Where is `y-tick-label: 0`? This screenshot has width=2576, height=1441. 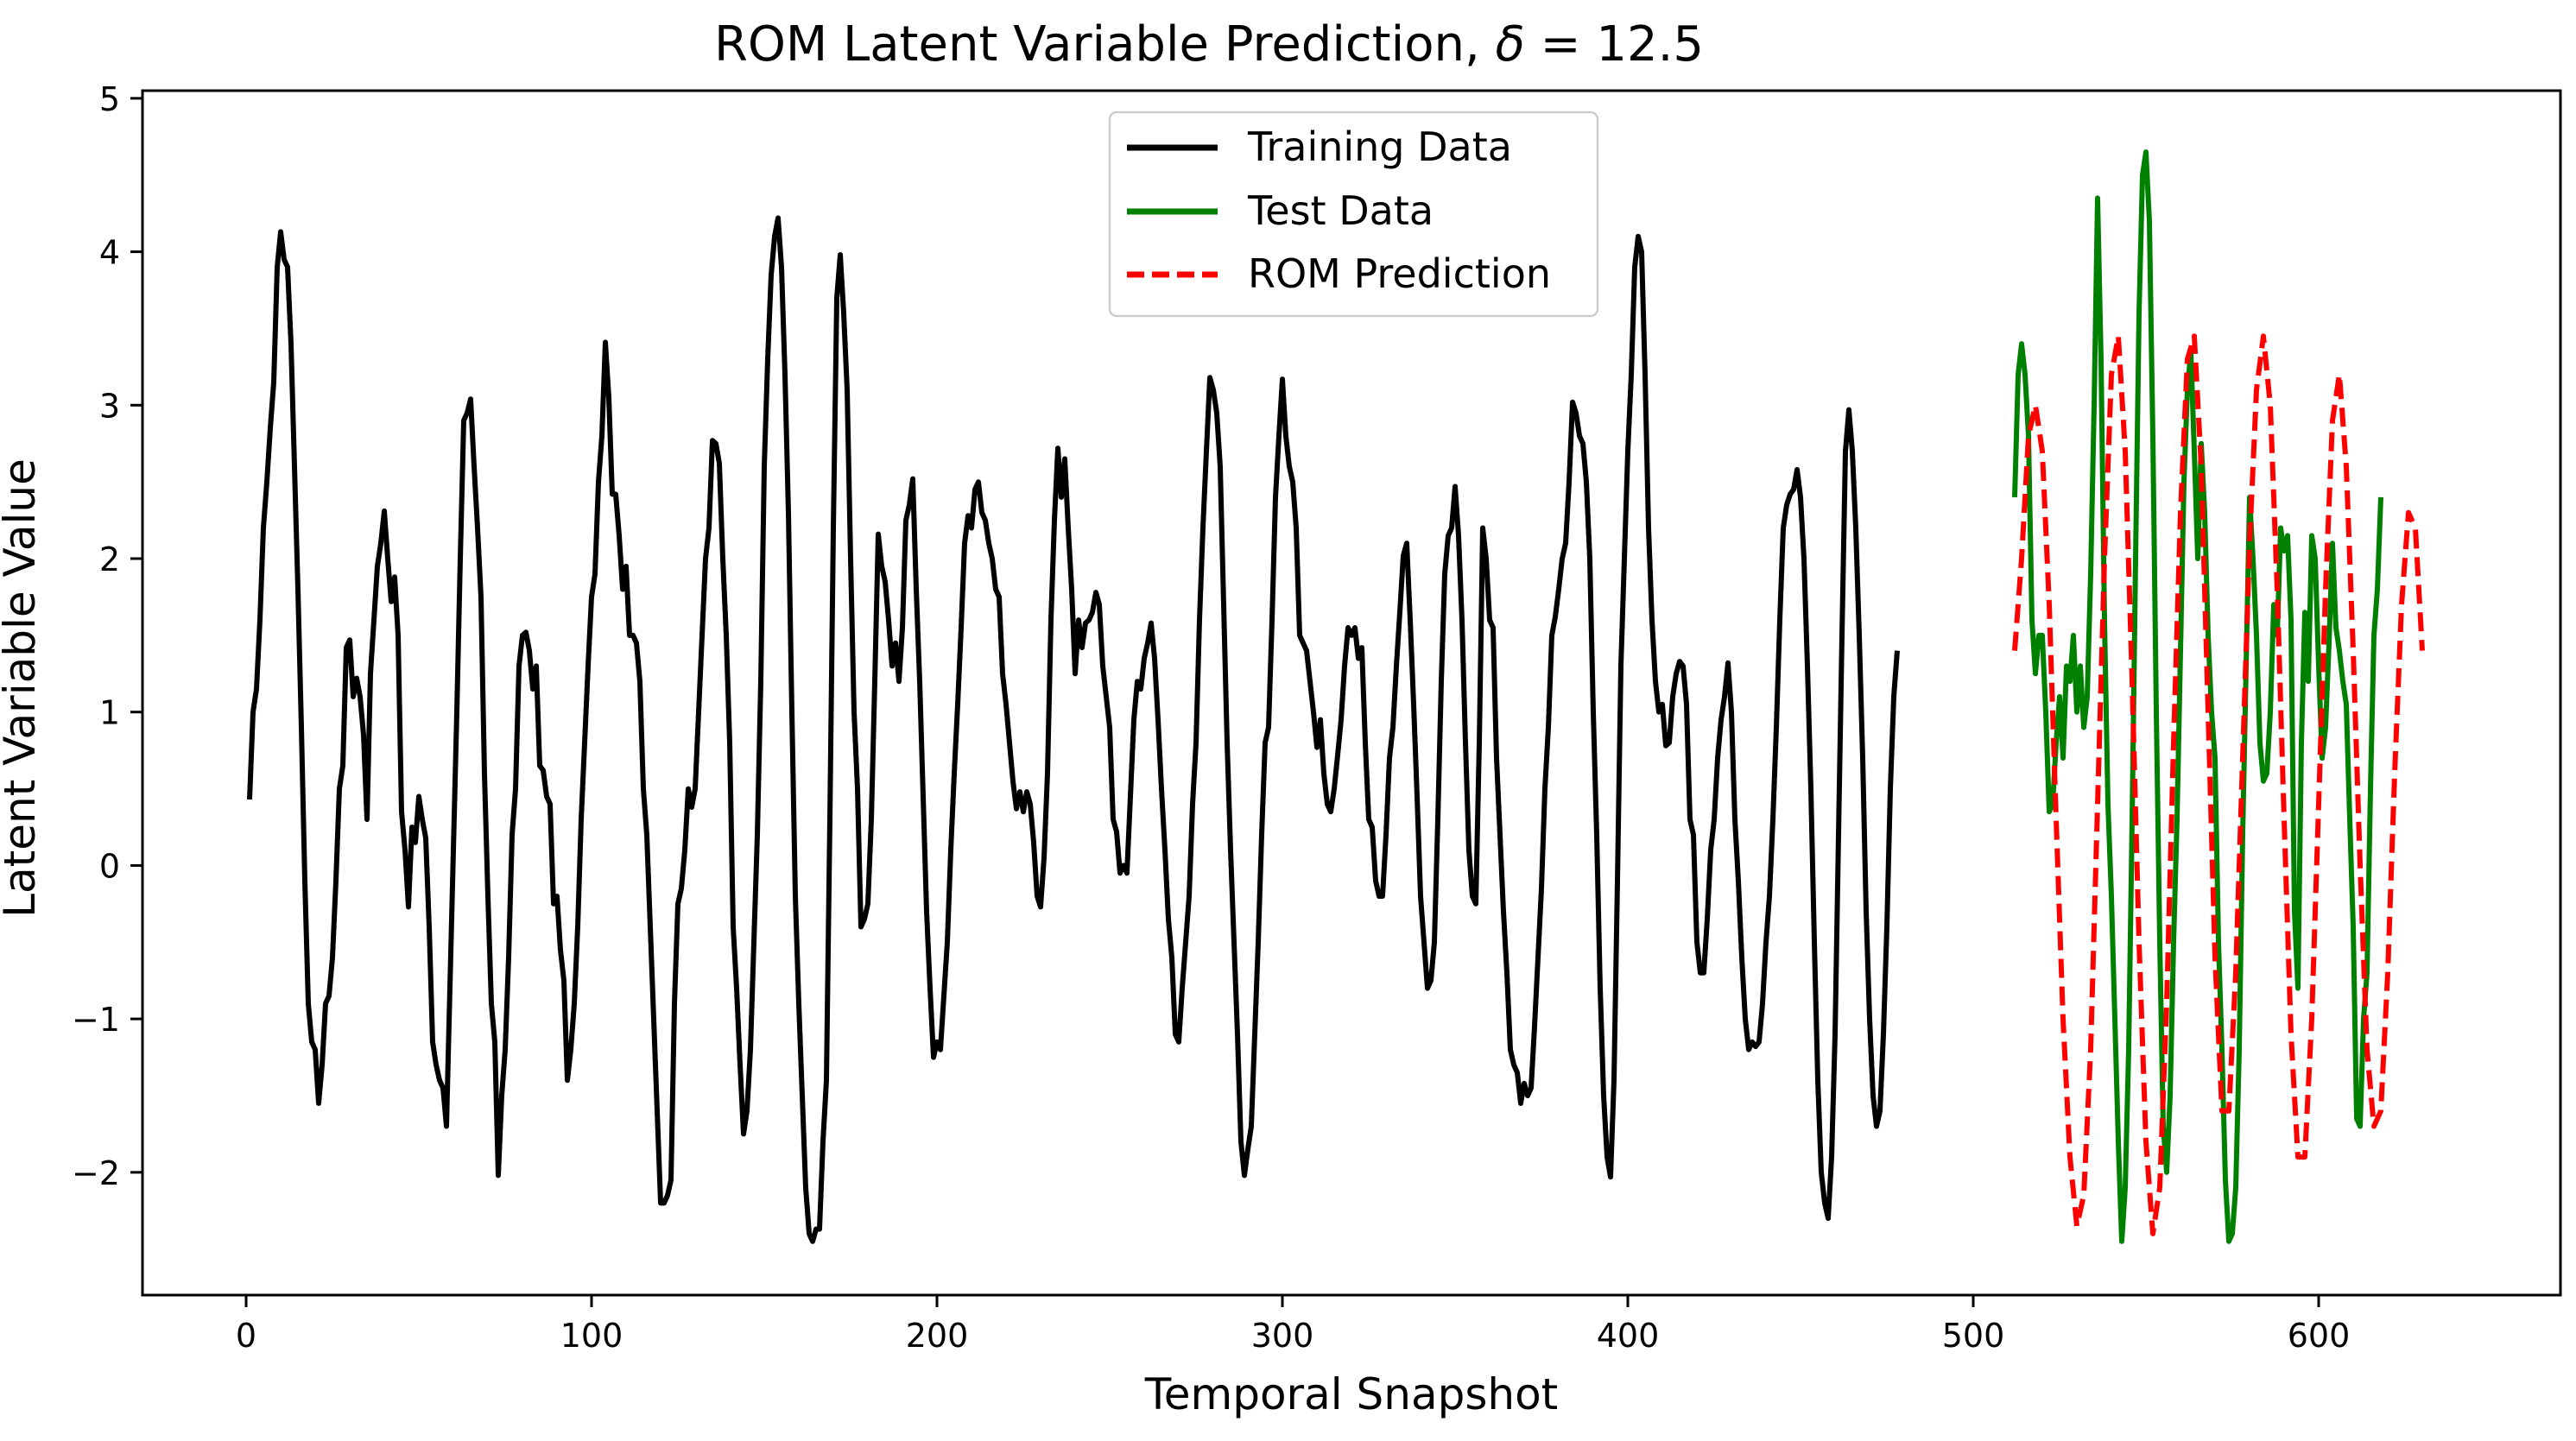 y-tick-label: 0 is located at coordinates (109, 866).